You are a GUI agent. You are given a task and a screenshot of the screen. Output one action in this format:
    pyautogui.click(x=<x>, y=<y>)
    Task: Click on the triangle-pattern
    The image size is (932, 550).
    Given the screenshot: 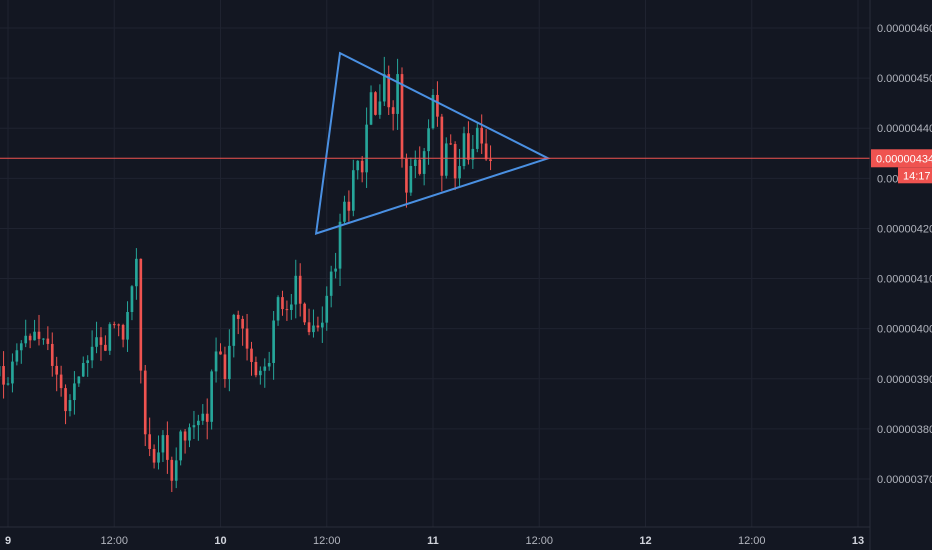 What is the action you would take?
    pyautogui.click(x=432, y=143)
    